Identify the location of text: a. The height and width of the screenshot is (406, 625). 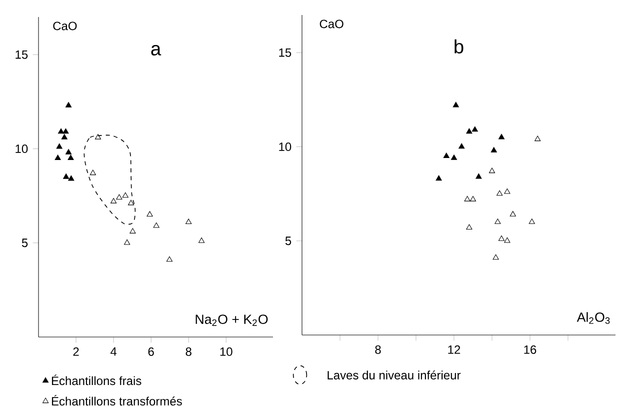
(156, 50).